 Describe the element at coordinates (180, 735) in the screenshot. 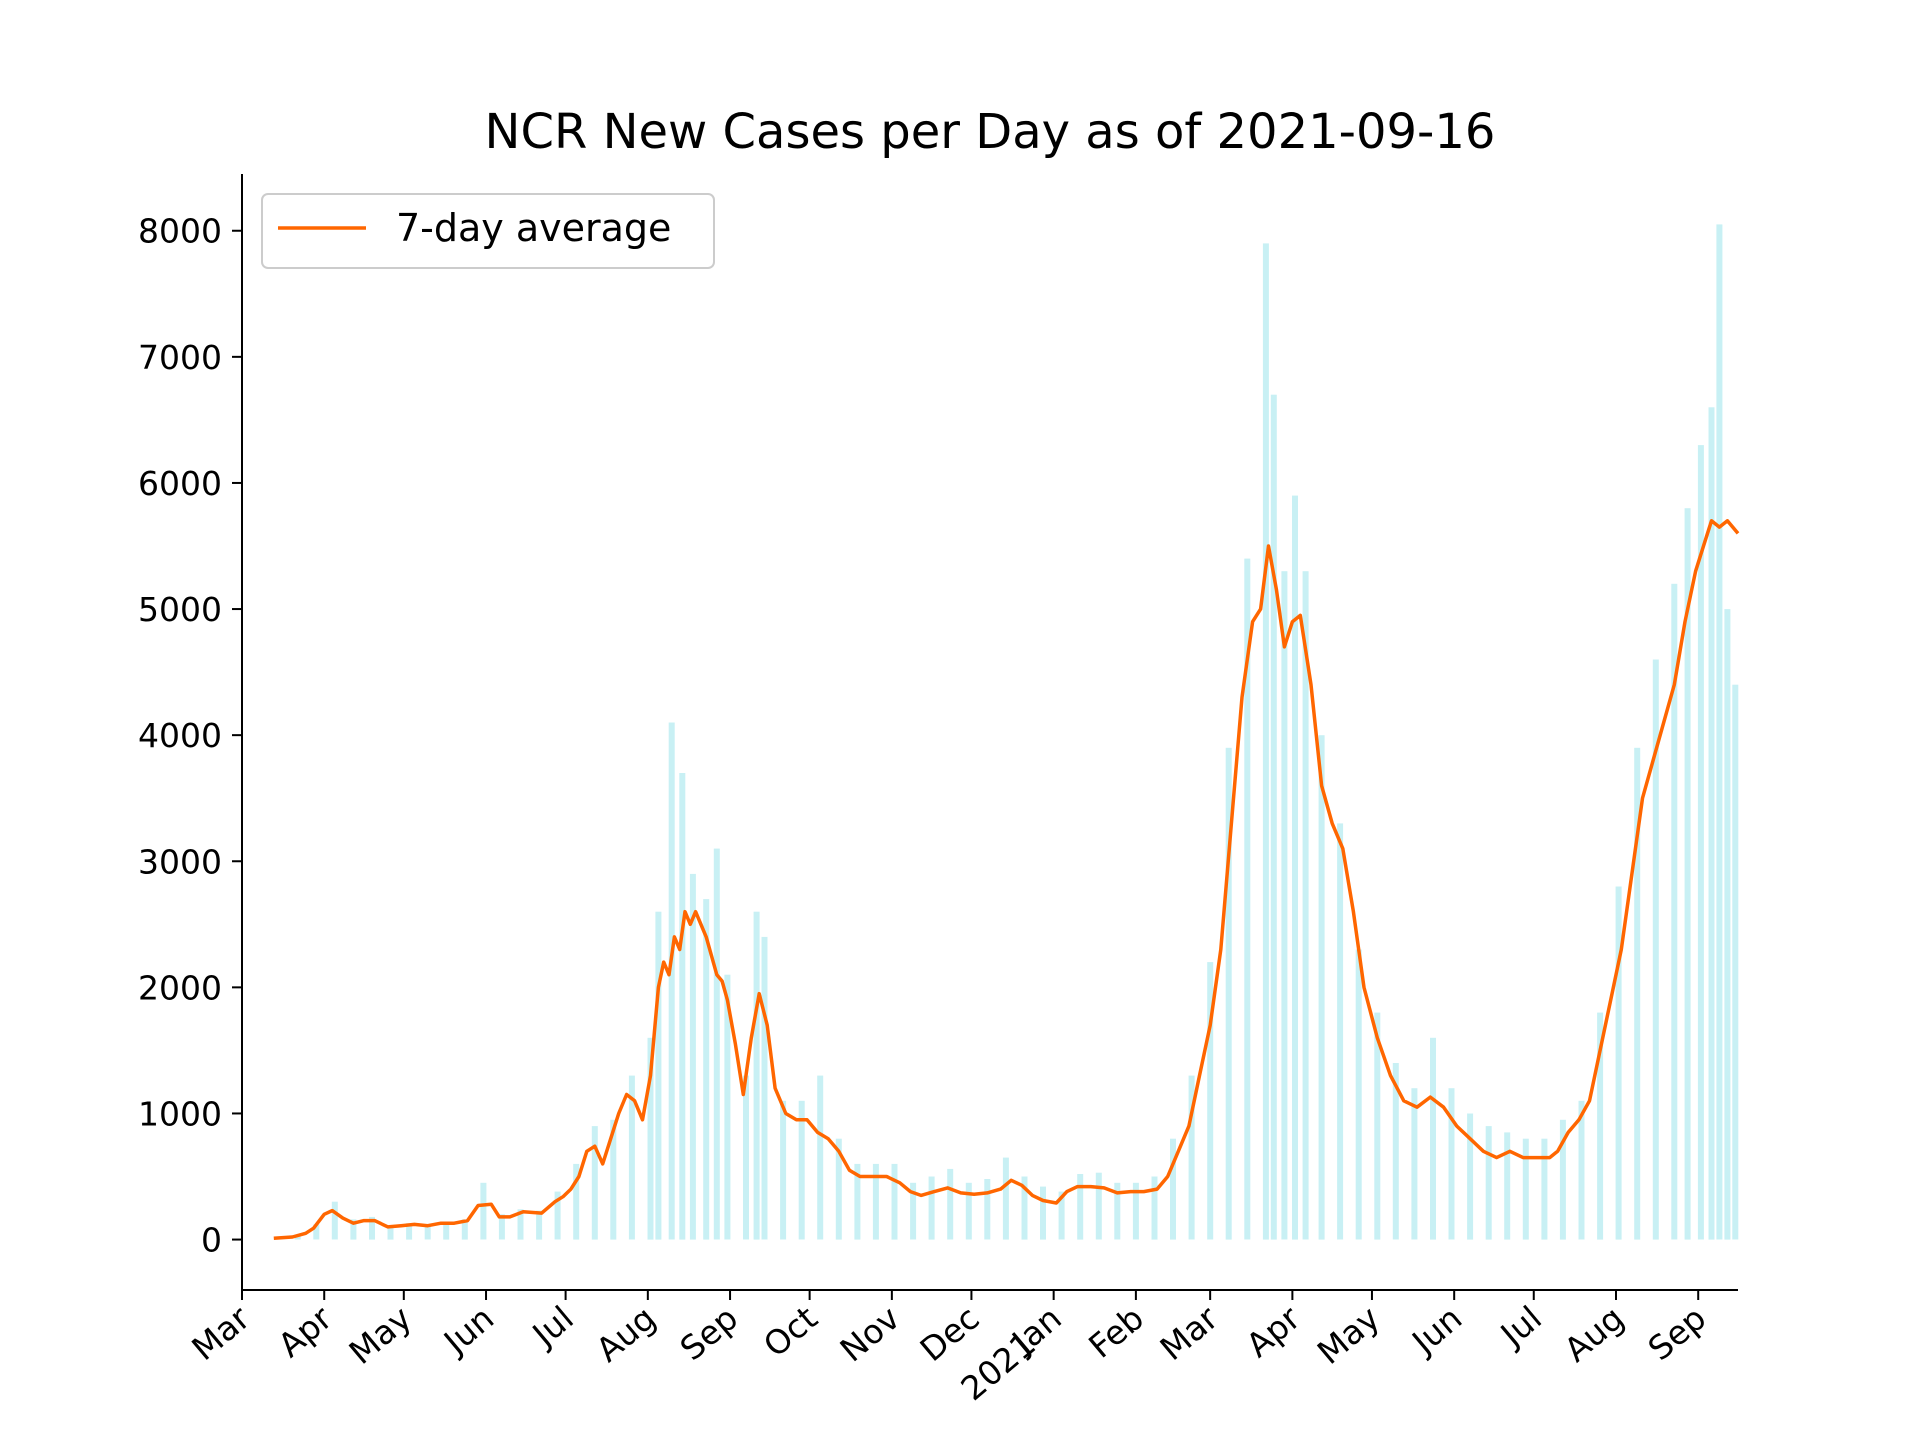

I see `y-tick-label: 4000` at that location.